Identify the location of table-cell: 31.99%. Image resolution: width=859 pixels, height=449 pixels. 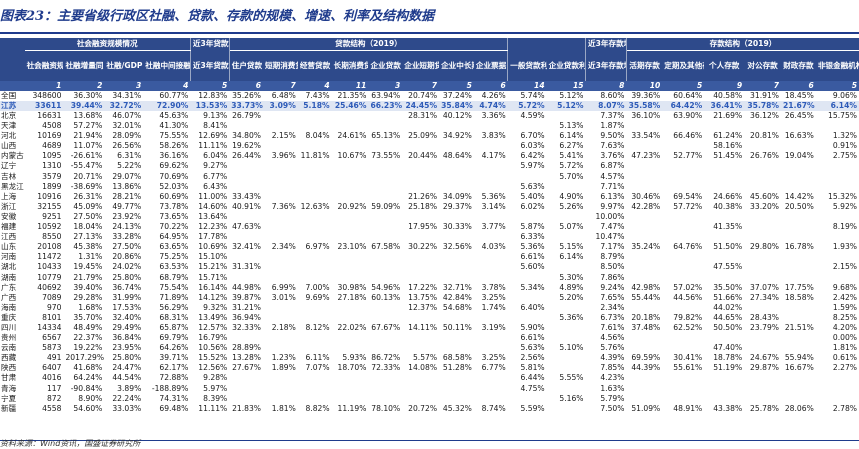
(127, 297).